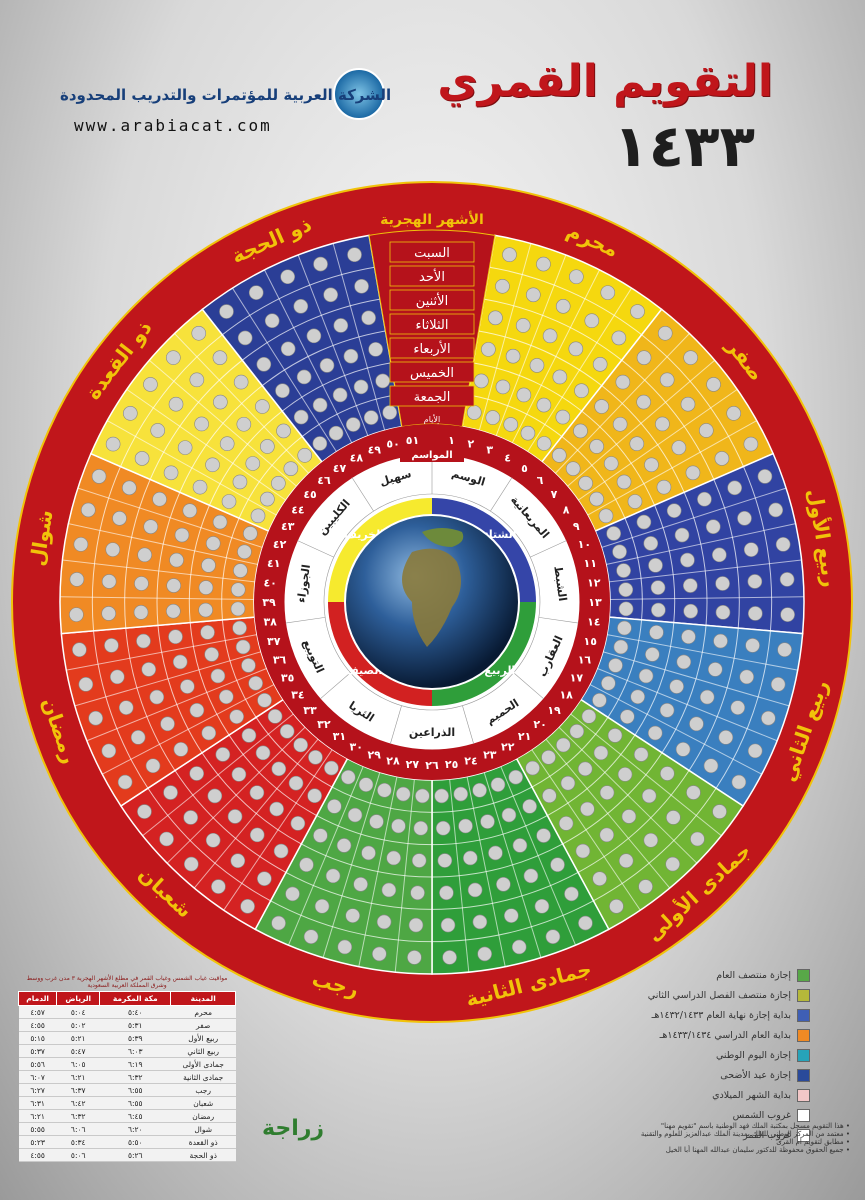  I want to click on star-season-label: الذراعين, so click(432, 732).